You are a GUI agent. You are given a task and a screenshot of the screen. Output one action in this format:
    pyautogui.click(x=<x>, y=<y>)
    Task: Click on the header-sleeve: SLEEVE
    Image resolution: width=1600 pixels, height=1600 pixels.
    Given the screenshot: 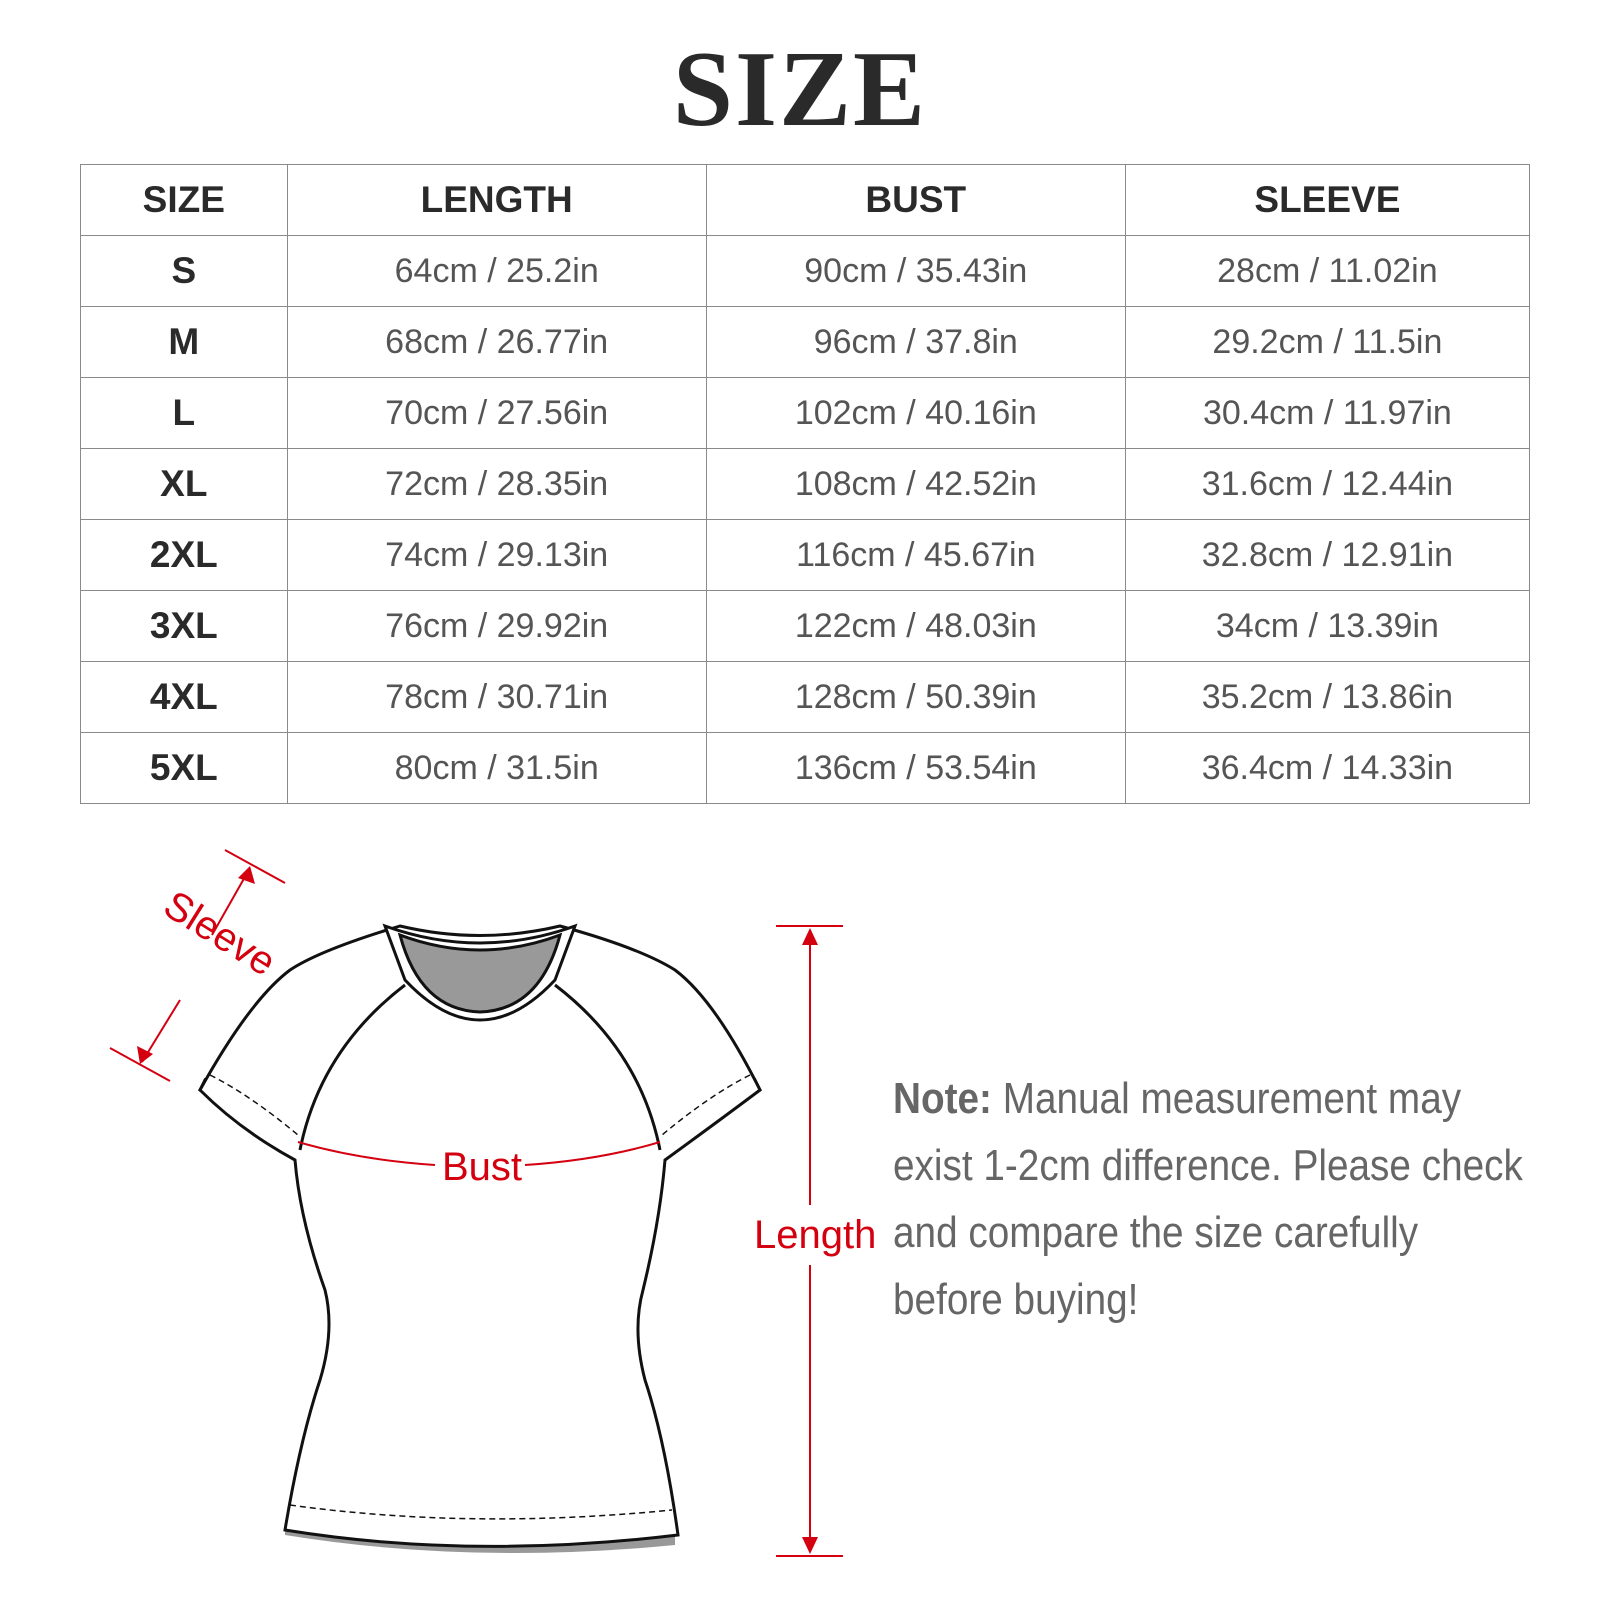 What is the action you would take?
    pyautogui.click(x=1327, y=200)
    